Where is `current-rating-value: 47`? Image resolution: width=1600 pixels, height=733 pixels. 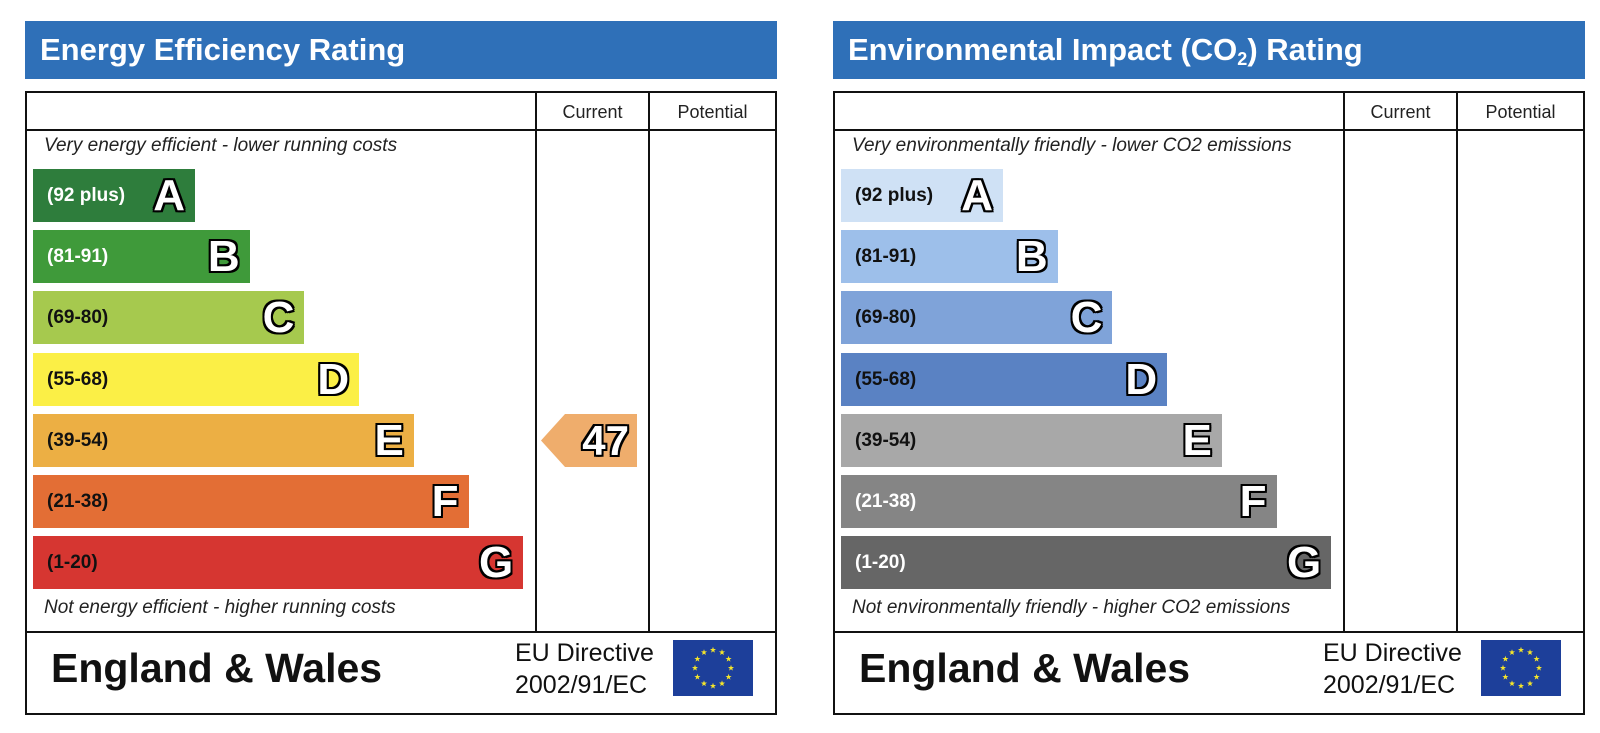
current-rating-value: 47 is located at coordinates (605, 440).